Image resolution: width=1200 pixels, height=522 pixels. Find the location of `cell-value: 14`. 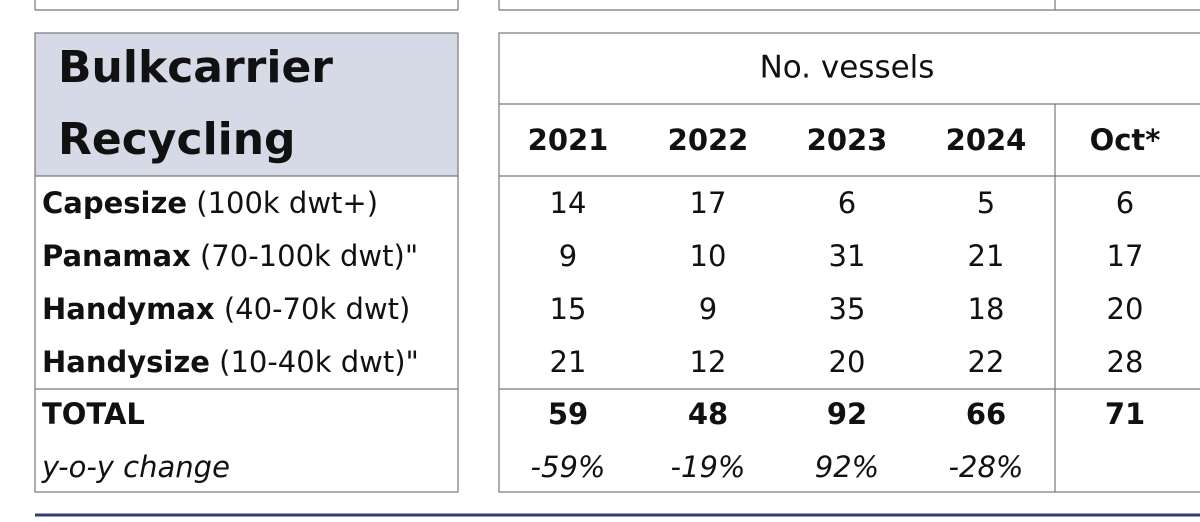

cell-value: 14 is located at coordinates (568, 203).